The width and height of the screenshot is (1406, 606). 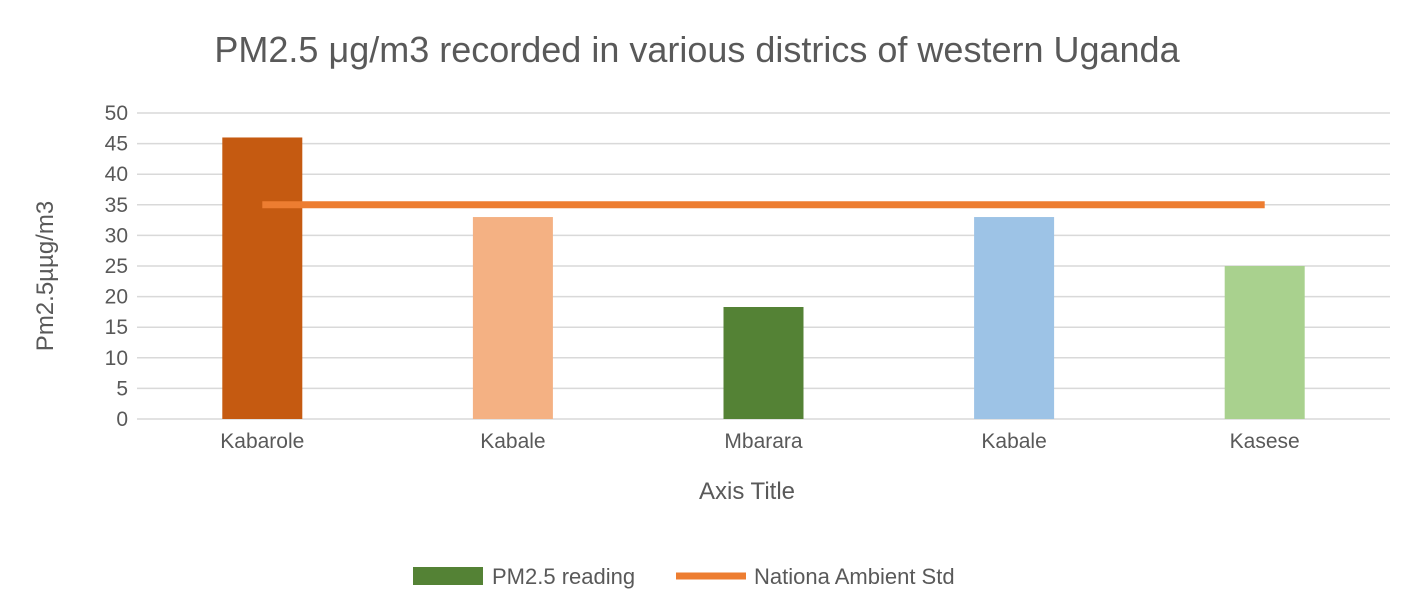 What do you see at coordinates (448, 576) in the screenshot?
I see `legend-swatch-pm25-reading` at bounding box center [448, 576].